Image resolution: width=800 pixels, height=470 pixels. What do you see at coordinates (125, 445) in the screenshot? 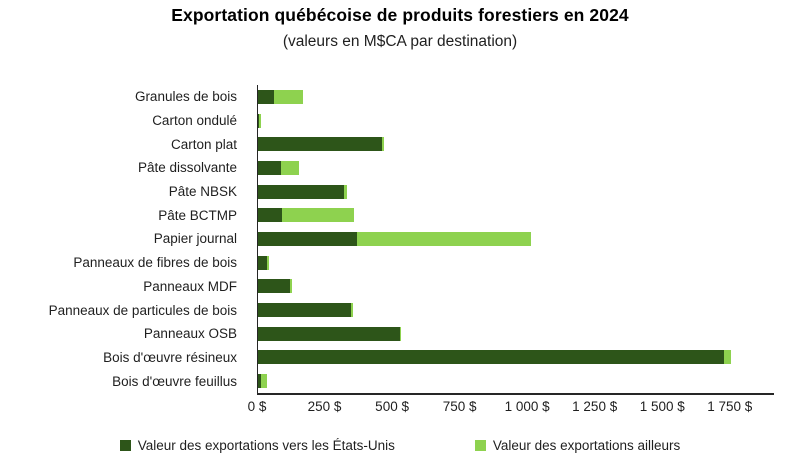
I see `legend-swatch-us` at bounding box center [125, 445].